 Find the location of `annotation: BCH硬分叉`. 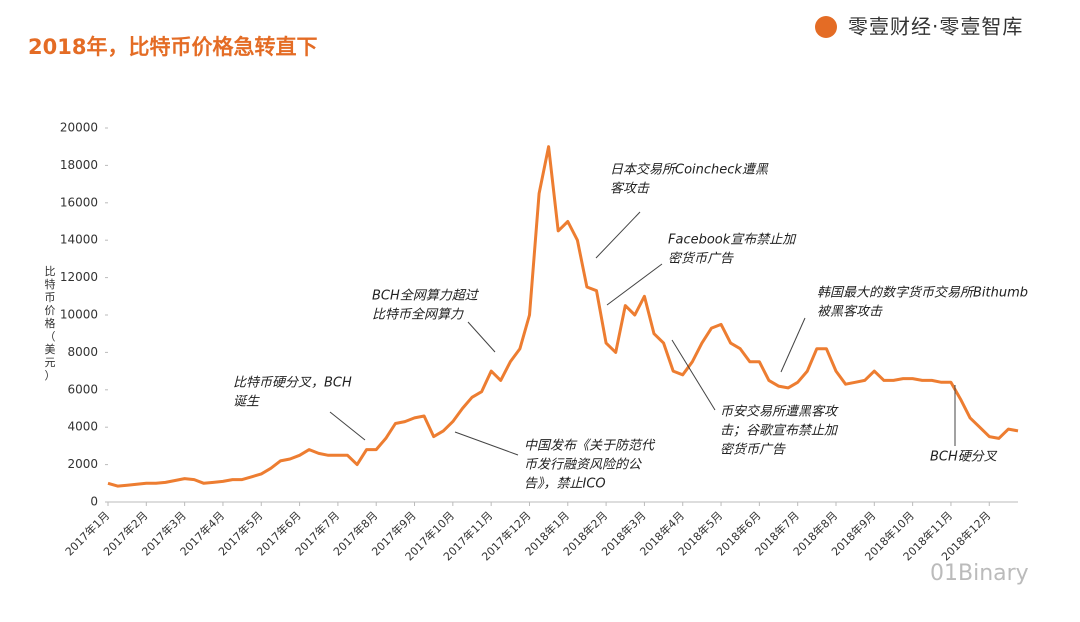

annotation: BCH硬分叉 is located at coordinates (964, 457).